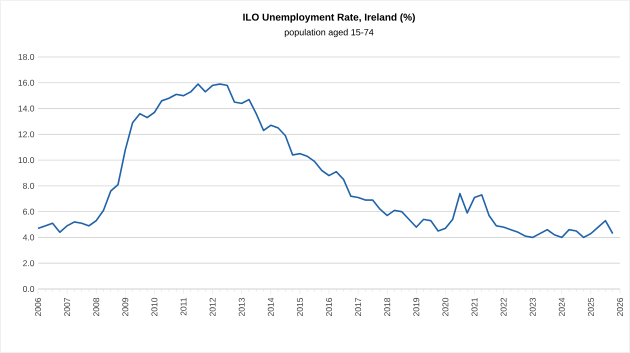 The image size is (630, 353). I want to click on x-tick-label: 2021, so click(474, 307).